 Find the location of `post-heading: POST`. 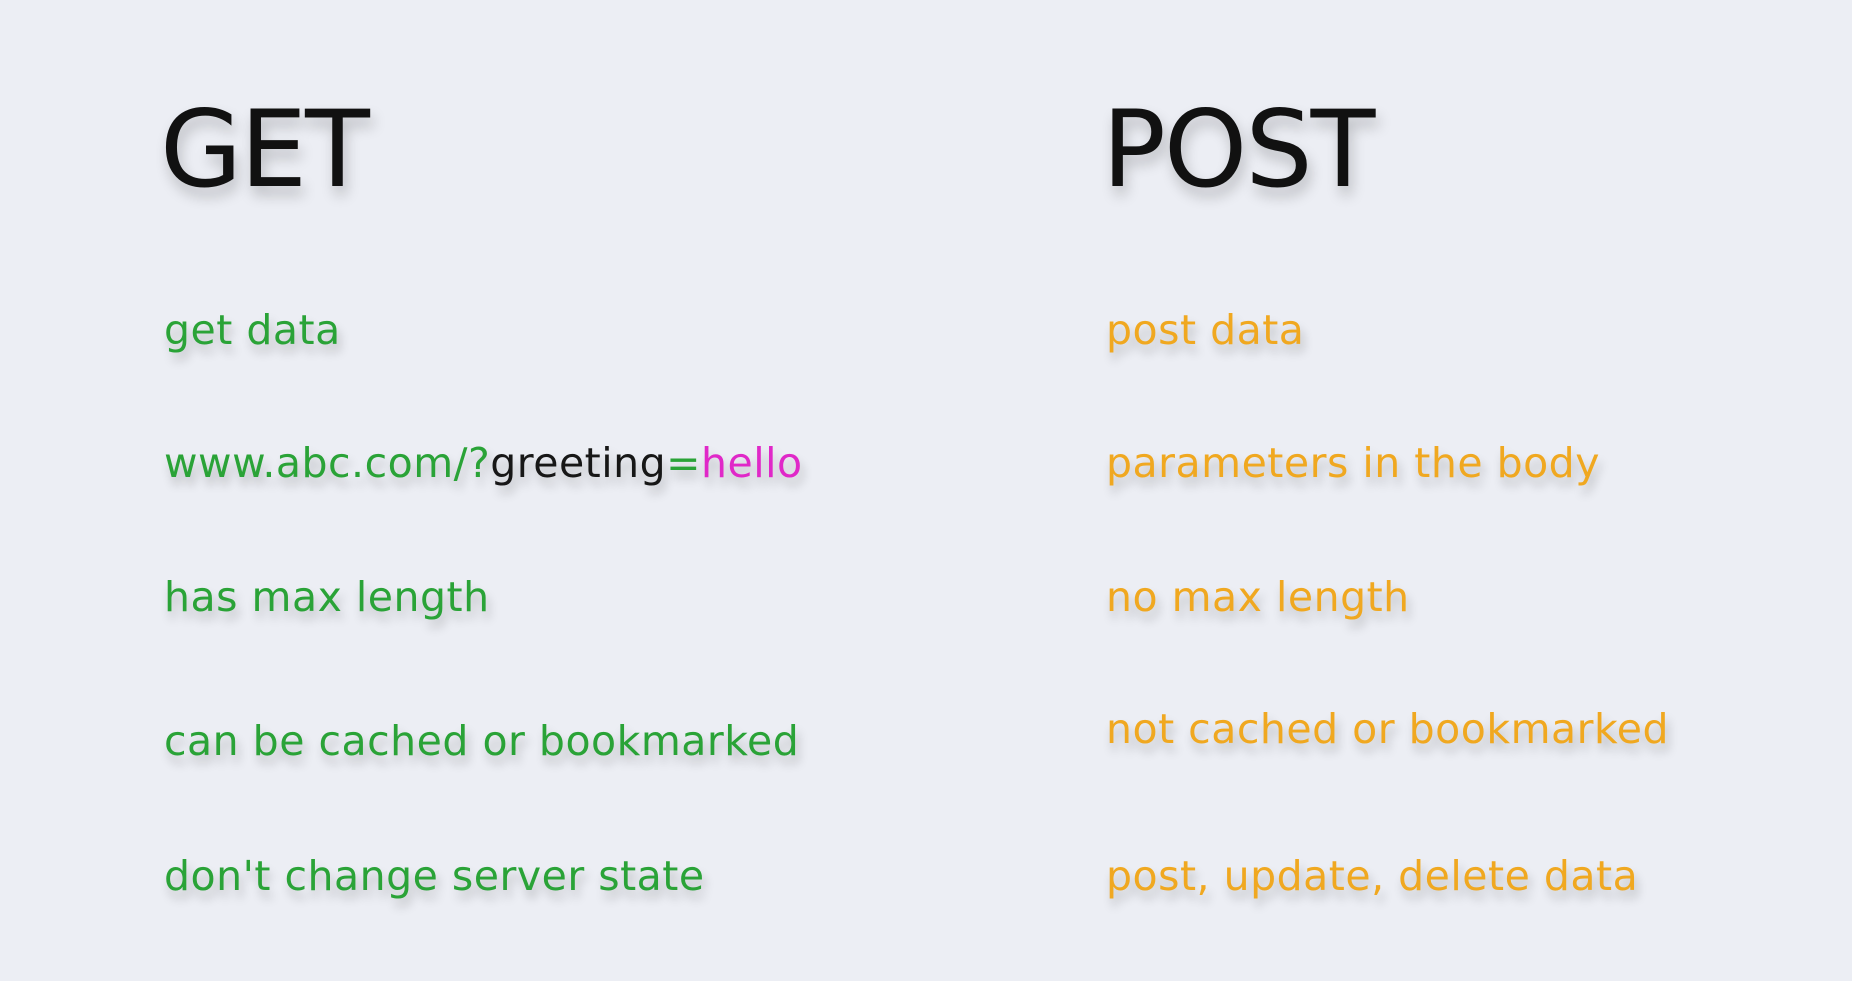

post-heading: POST is located at coordinates (1238, 149).